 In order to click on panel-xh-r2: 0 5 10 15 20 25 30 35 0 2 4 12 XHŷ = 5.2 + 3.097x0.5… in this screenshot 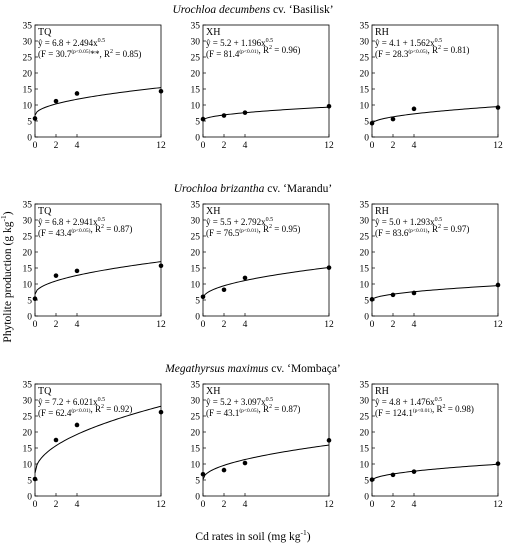, I will do `click(263, 446)`.